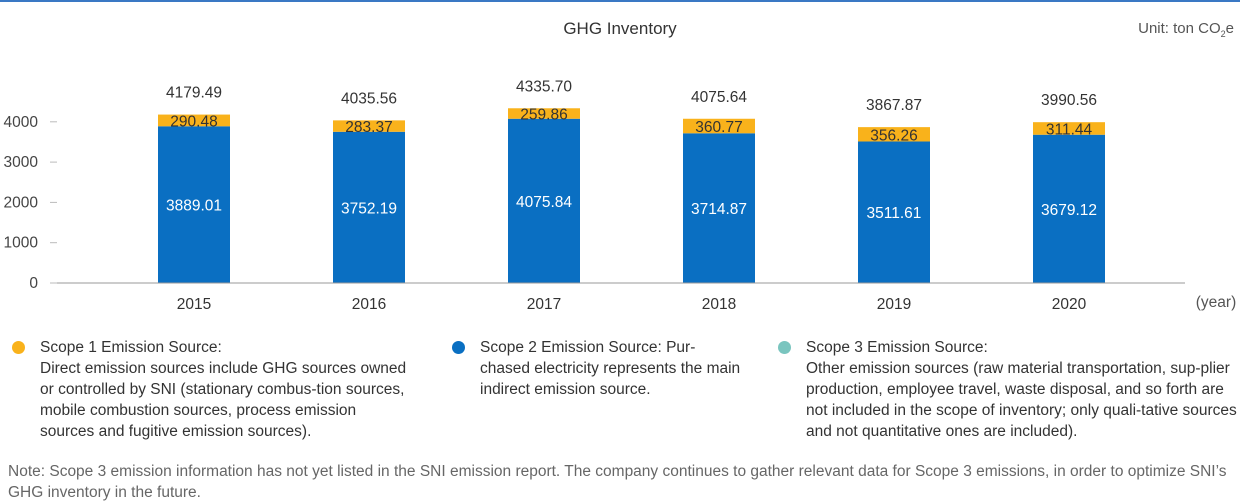 Image resolution: width=1240 pixels, height=503 pixels. I want to click on bar-scope2-label: 3679.12, so click(1069, 210).